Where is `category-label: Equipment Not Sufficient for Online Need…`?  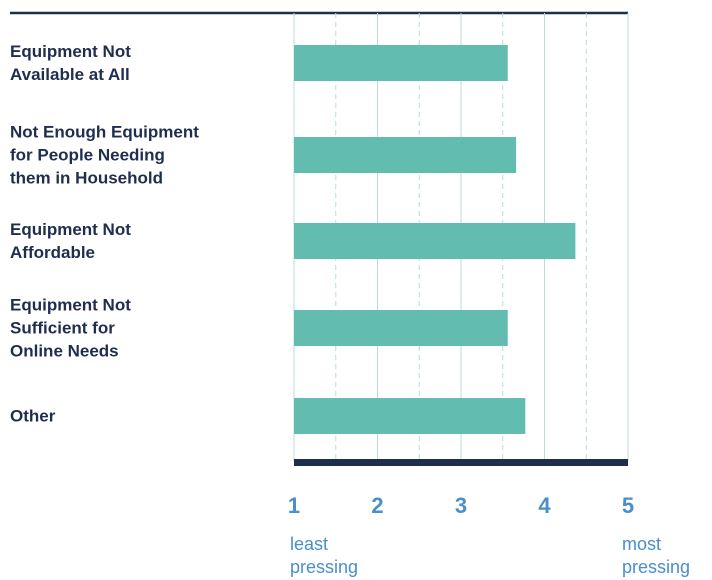 category-label: Equipment Not Sufficient for Online Need… is located at coordinates (70, 328).